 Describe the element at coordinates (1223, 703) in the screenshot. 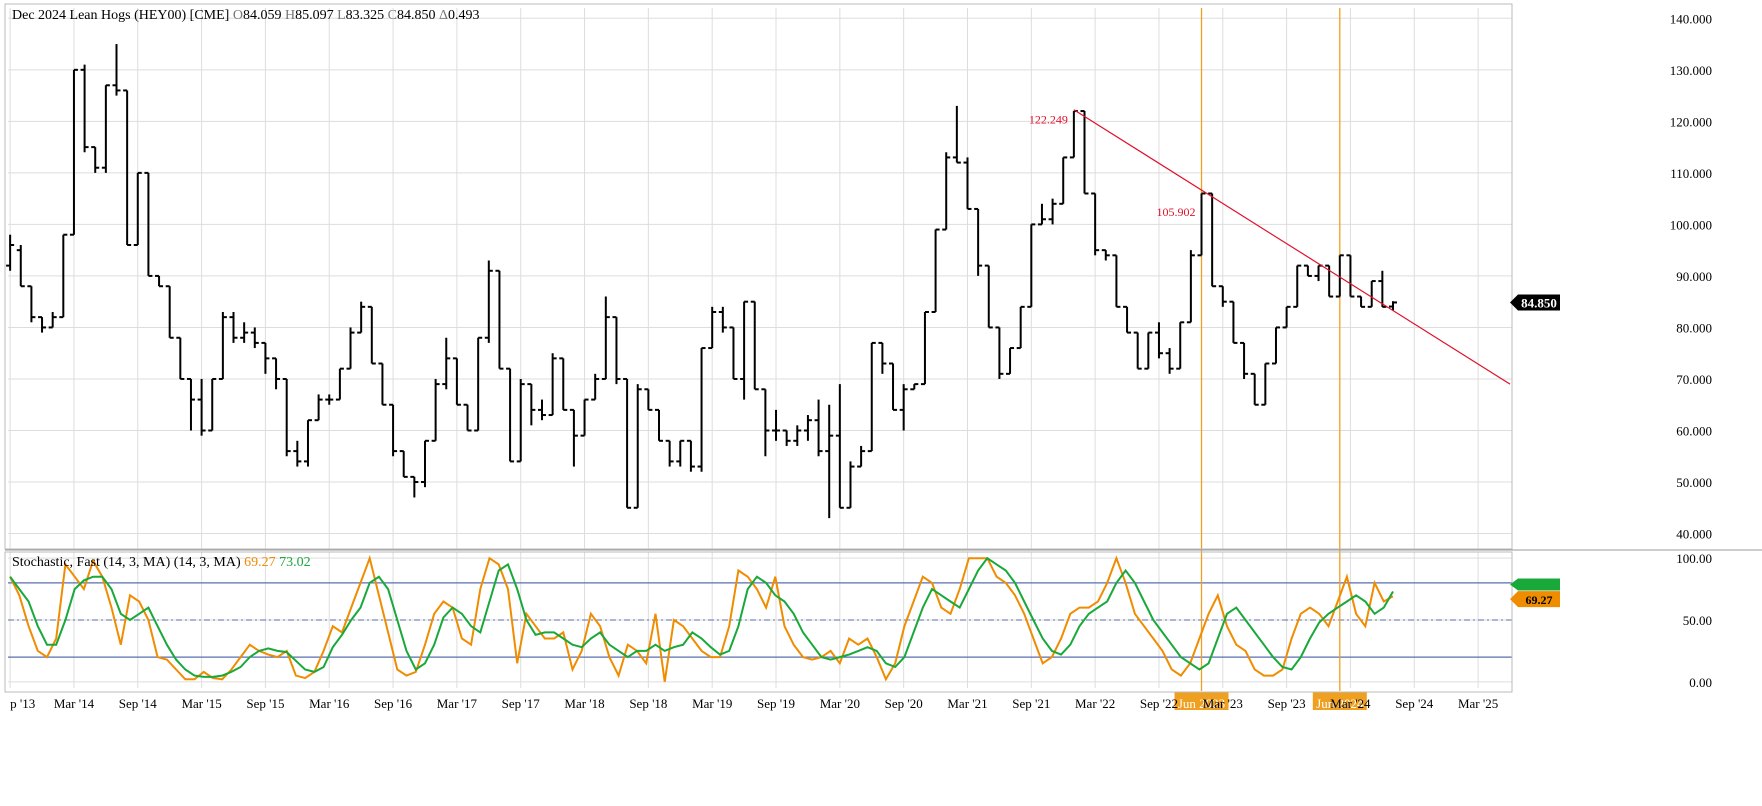

I see `x-tick-label: Mar '23` at that location.